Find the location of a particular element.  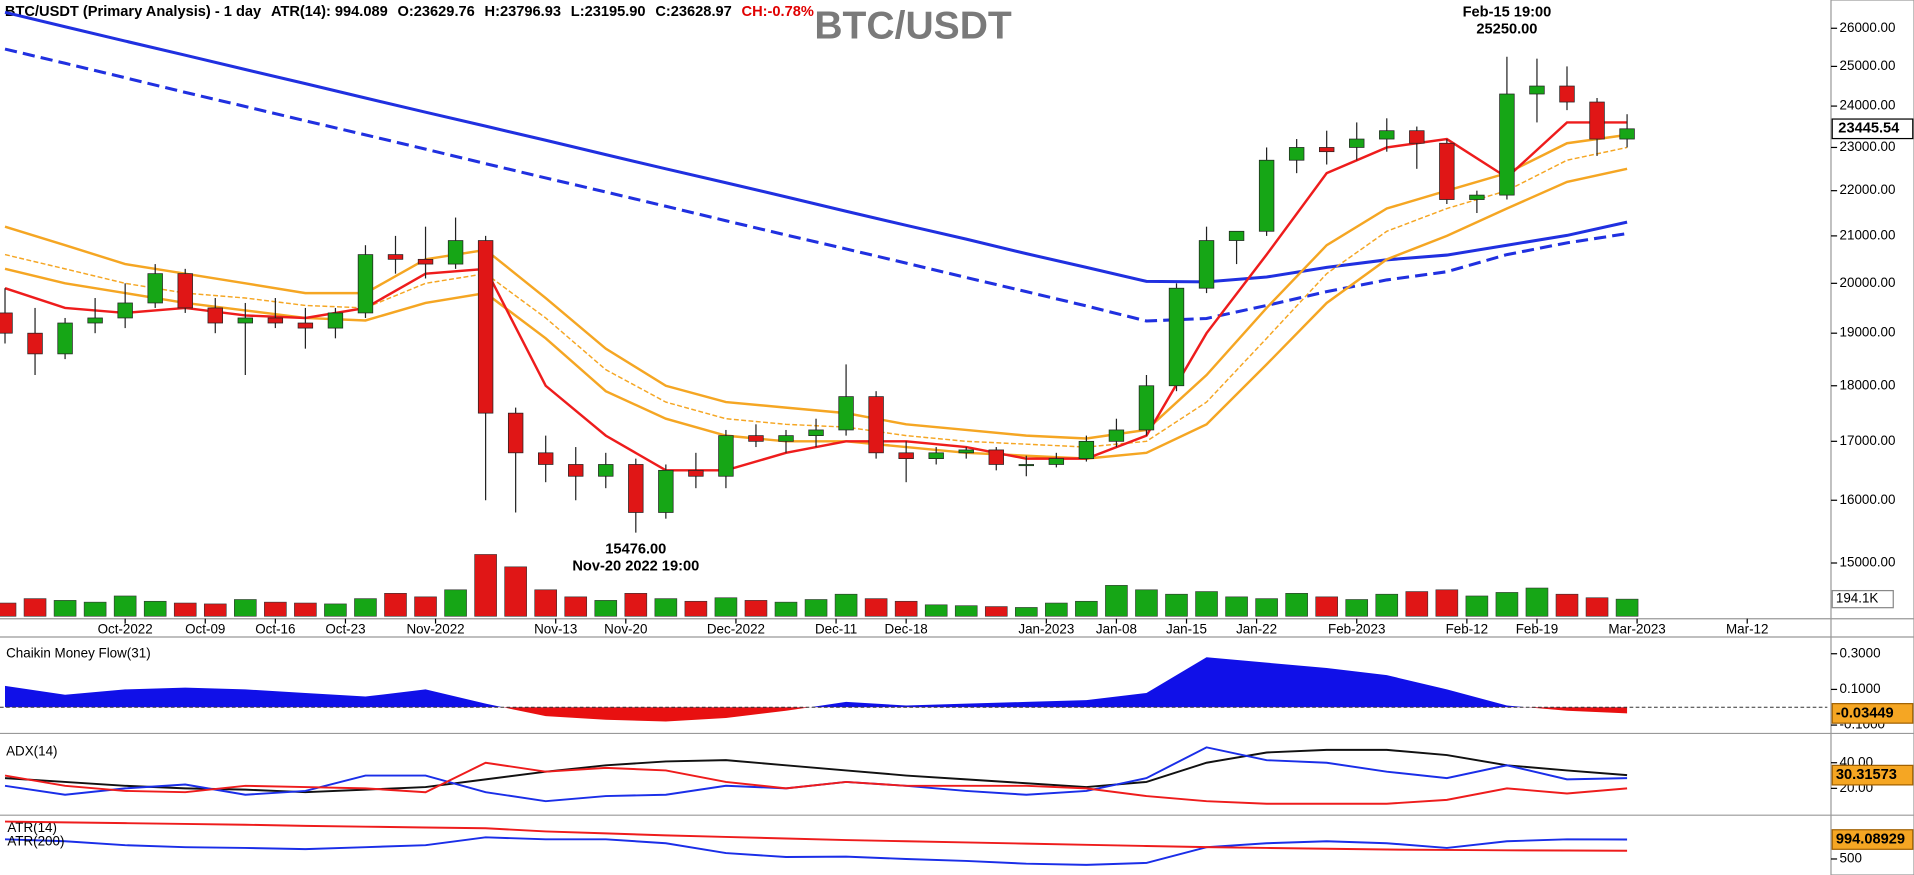

volume-label-box is located at coordinates (1862, 599).